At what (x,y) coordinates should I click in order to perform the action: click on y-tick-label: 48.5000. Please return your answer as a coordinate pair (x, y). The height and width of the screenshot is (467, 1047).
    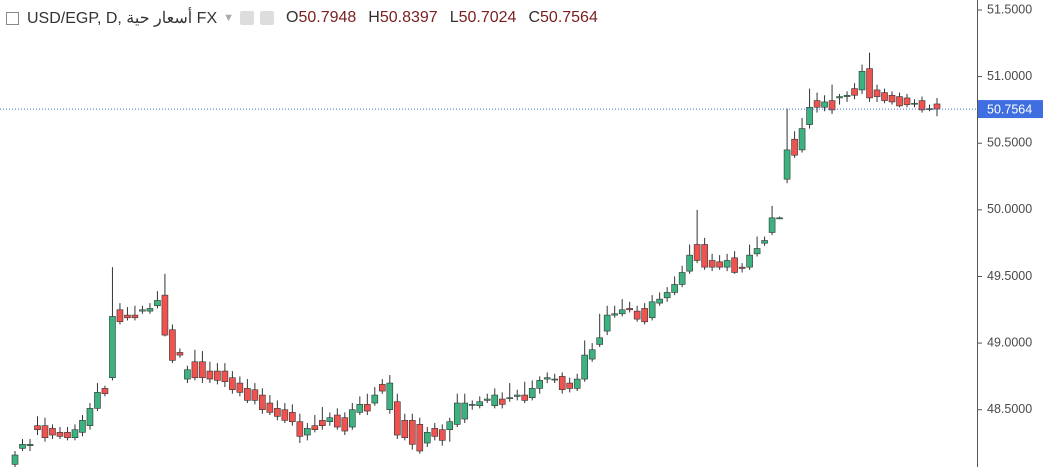
    Looking at the image, I should click on (1009, 409).